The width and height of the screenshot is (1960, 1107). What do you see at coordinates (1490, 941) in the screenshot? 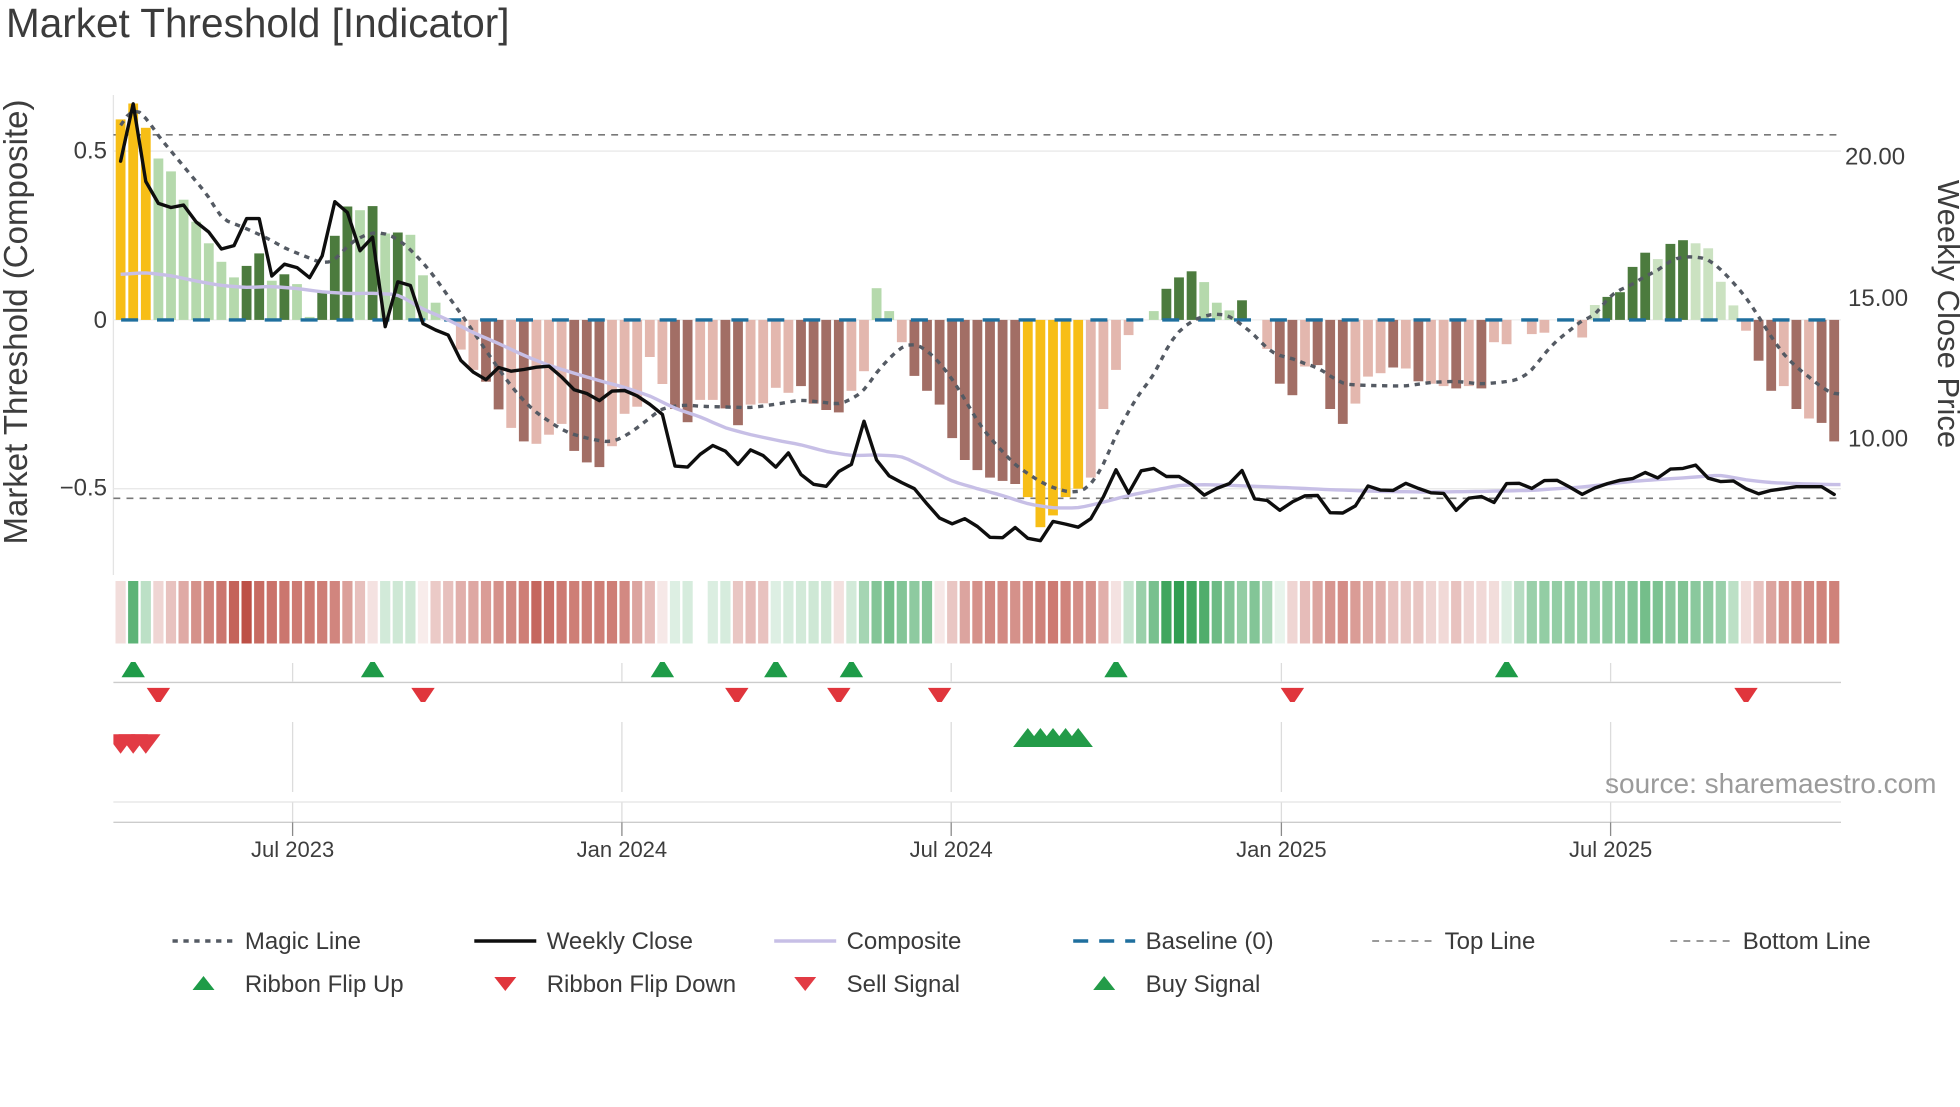
I see `svg-text: Top Line` at bounding box center [1490, 941].